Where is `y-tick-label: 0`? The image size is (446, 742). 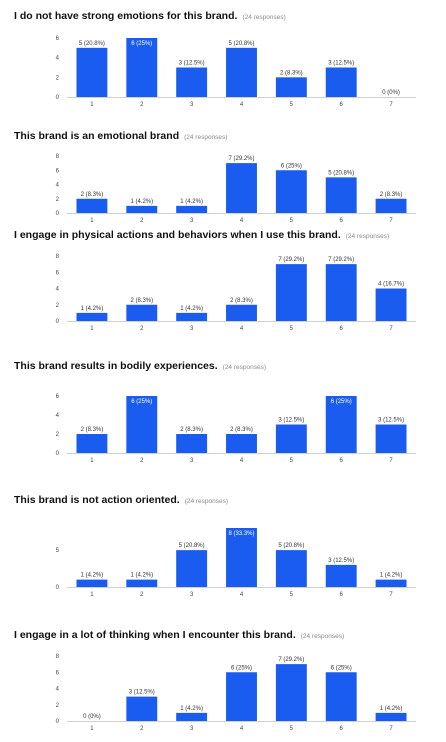 y-tick-label: 0 is located at coordinates (58, 214).